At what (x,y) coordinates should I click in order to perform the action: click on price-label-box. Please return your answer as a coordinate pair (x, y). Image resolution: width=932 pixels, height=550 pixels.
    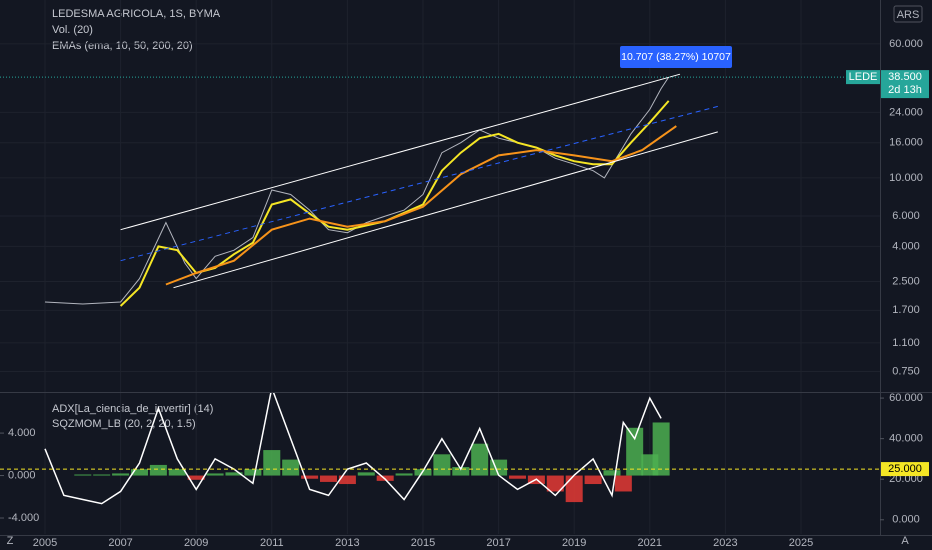
    Looking at the image, I should click on (905, 84).